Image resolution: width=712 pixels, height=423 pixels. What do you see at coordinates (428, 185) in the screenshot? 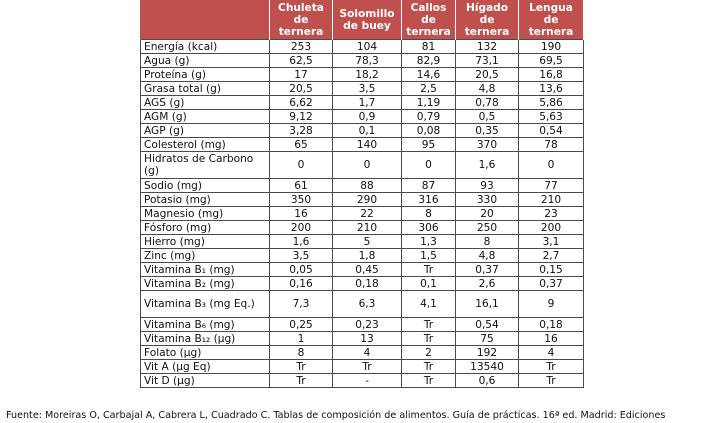
I see `nutrient-value: 87` at bounding box center [428, 185].